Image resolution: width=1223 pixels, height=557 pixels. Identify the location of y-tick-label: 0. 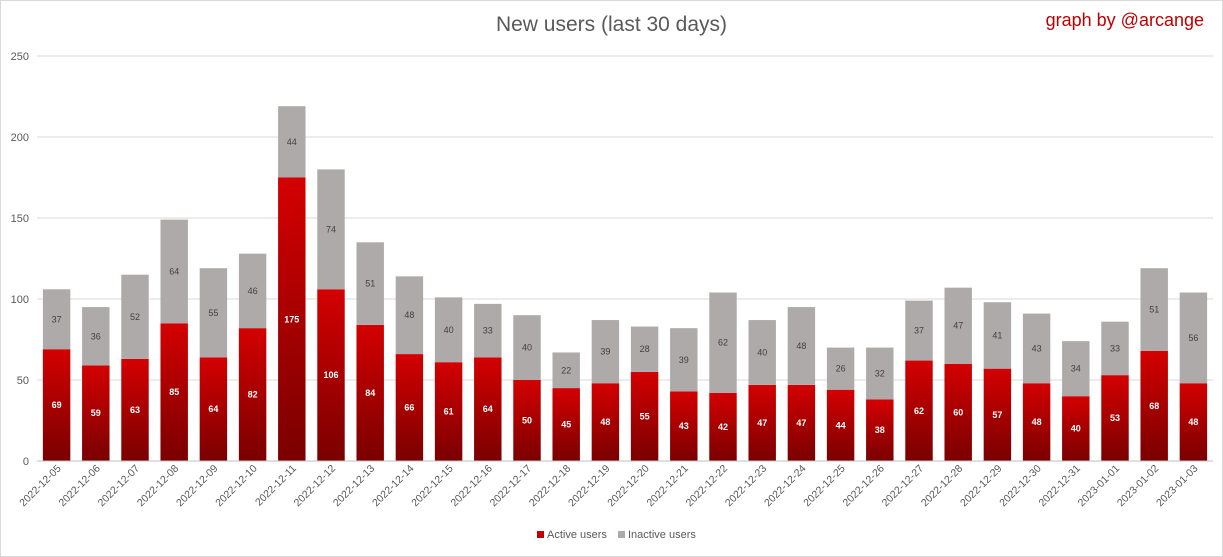
(26, 462).